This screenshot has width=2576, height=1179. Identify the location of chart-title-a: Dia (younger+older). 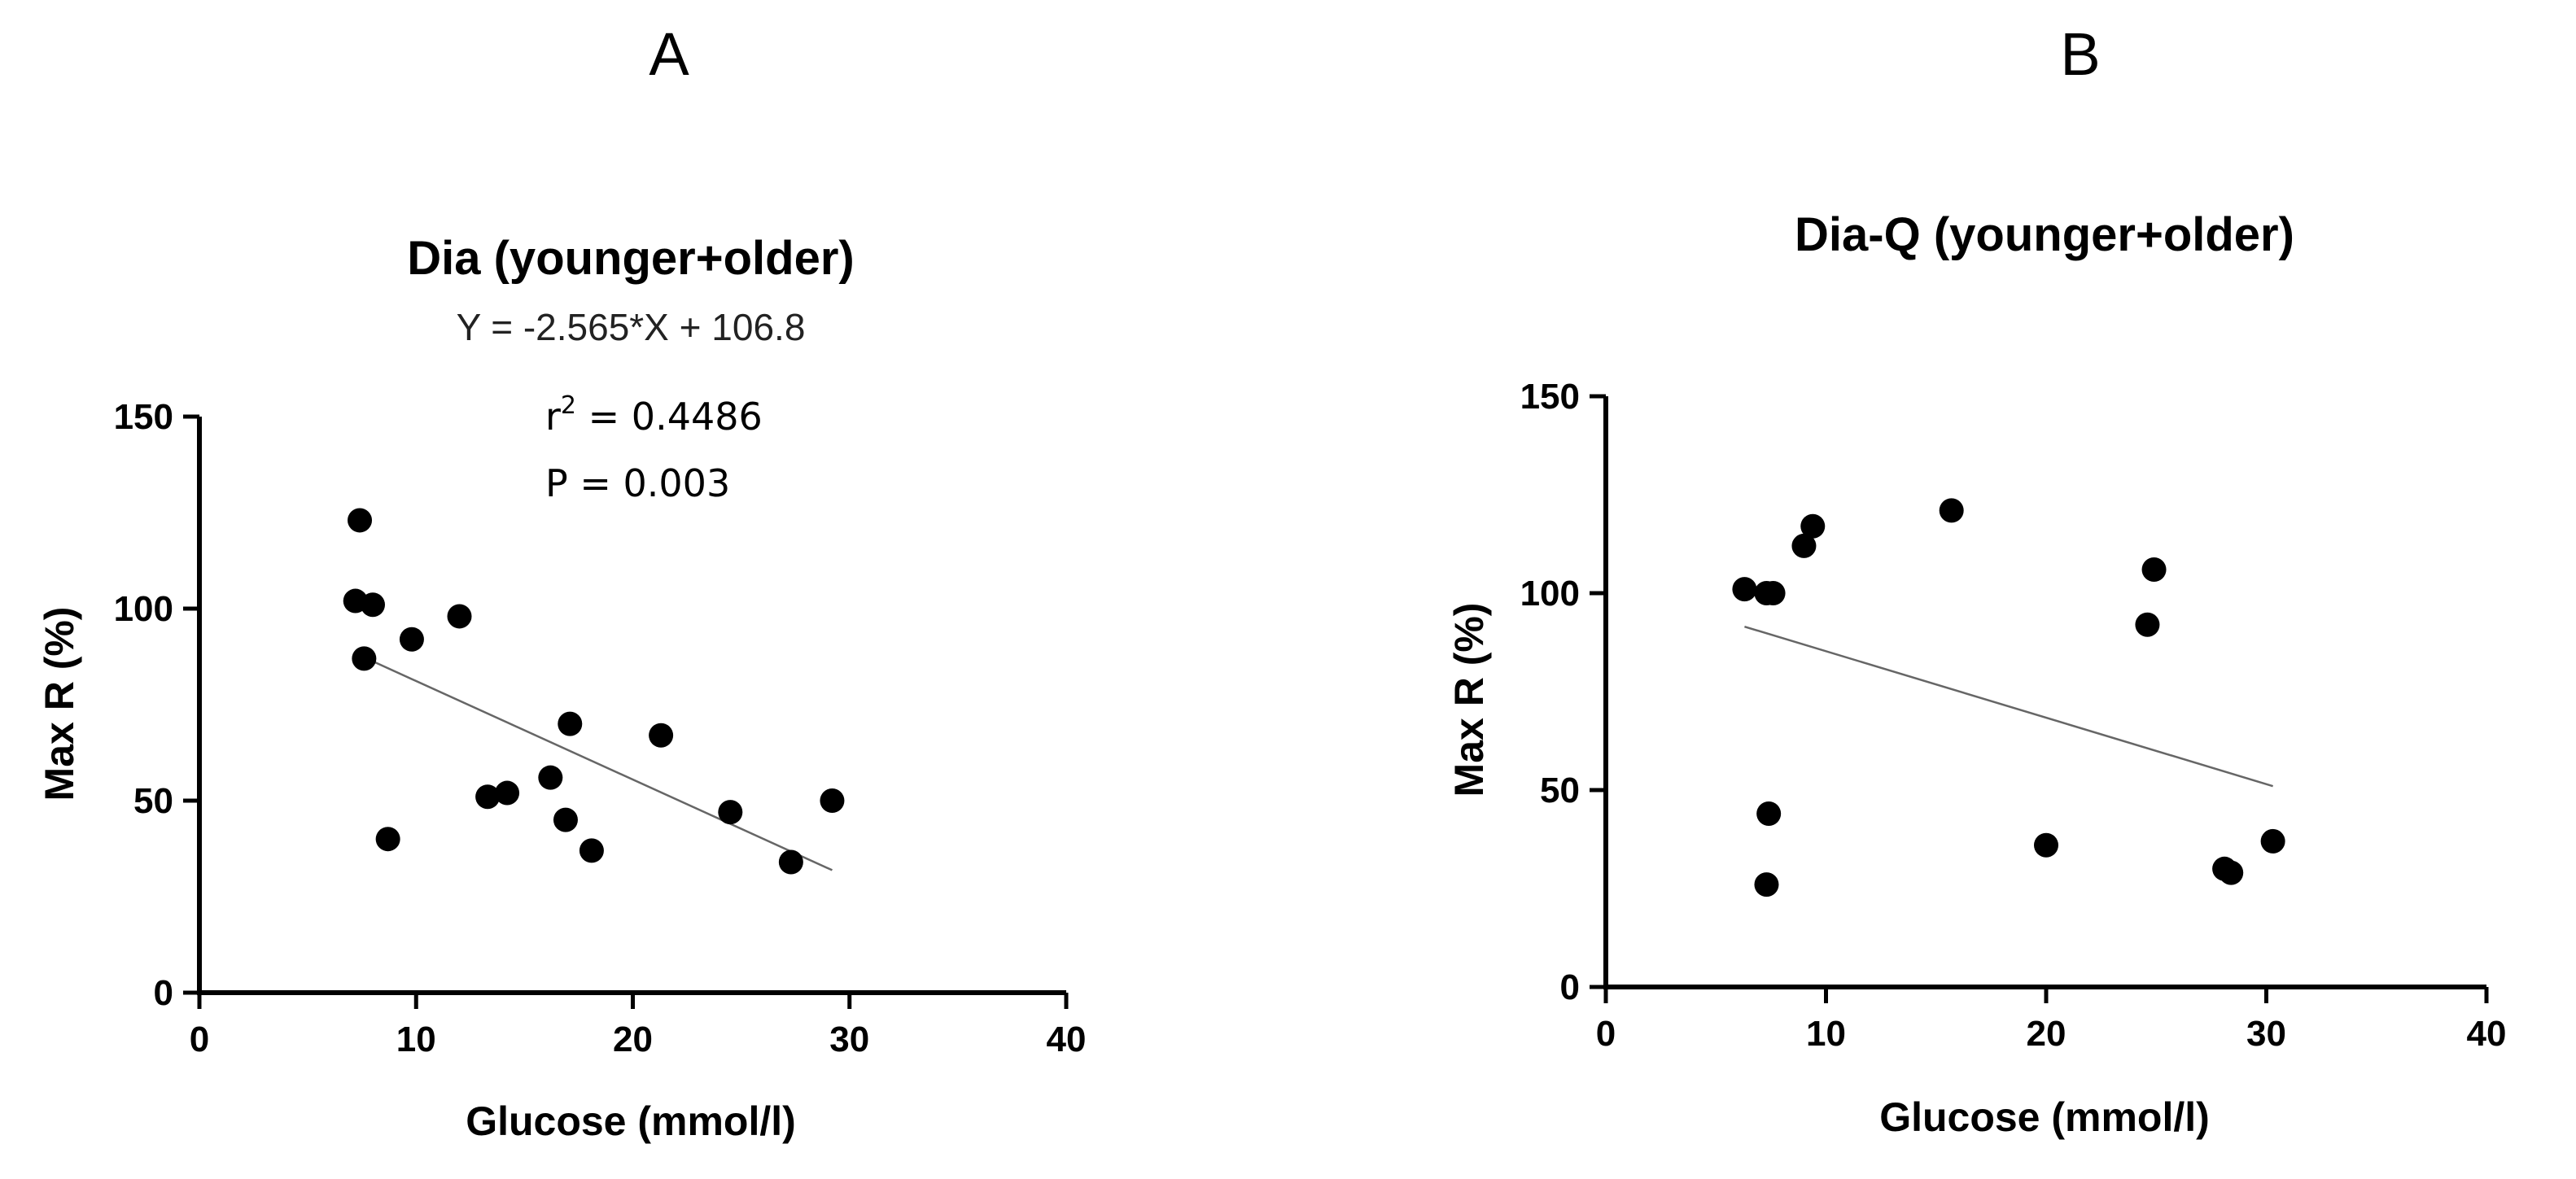
(630, 258).